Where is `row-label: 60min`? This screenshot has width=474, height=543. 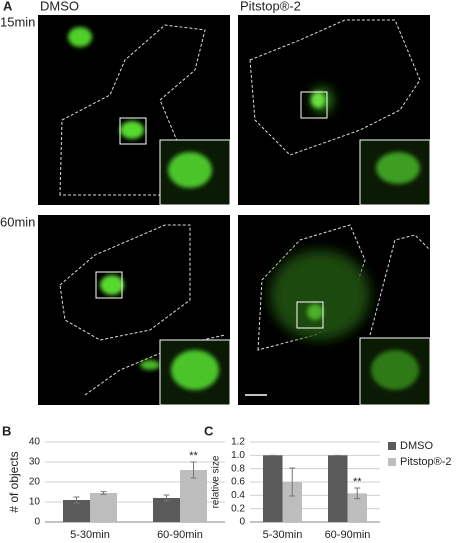 row-label: 60min is located at coordinates (17, 221).